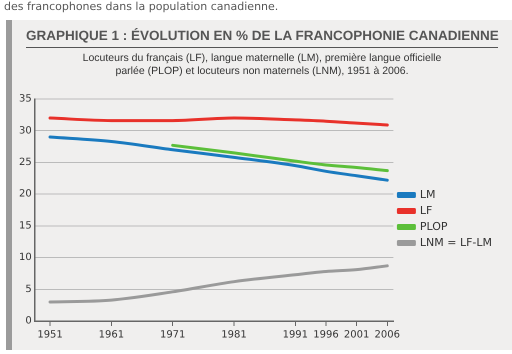  Describe the element at coordinates (357, 335) in the screenshot. I see `x-tick-label: 2001` at that location.